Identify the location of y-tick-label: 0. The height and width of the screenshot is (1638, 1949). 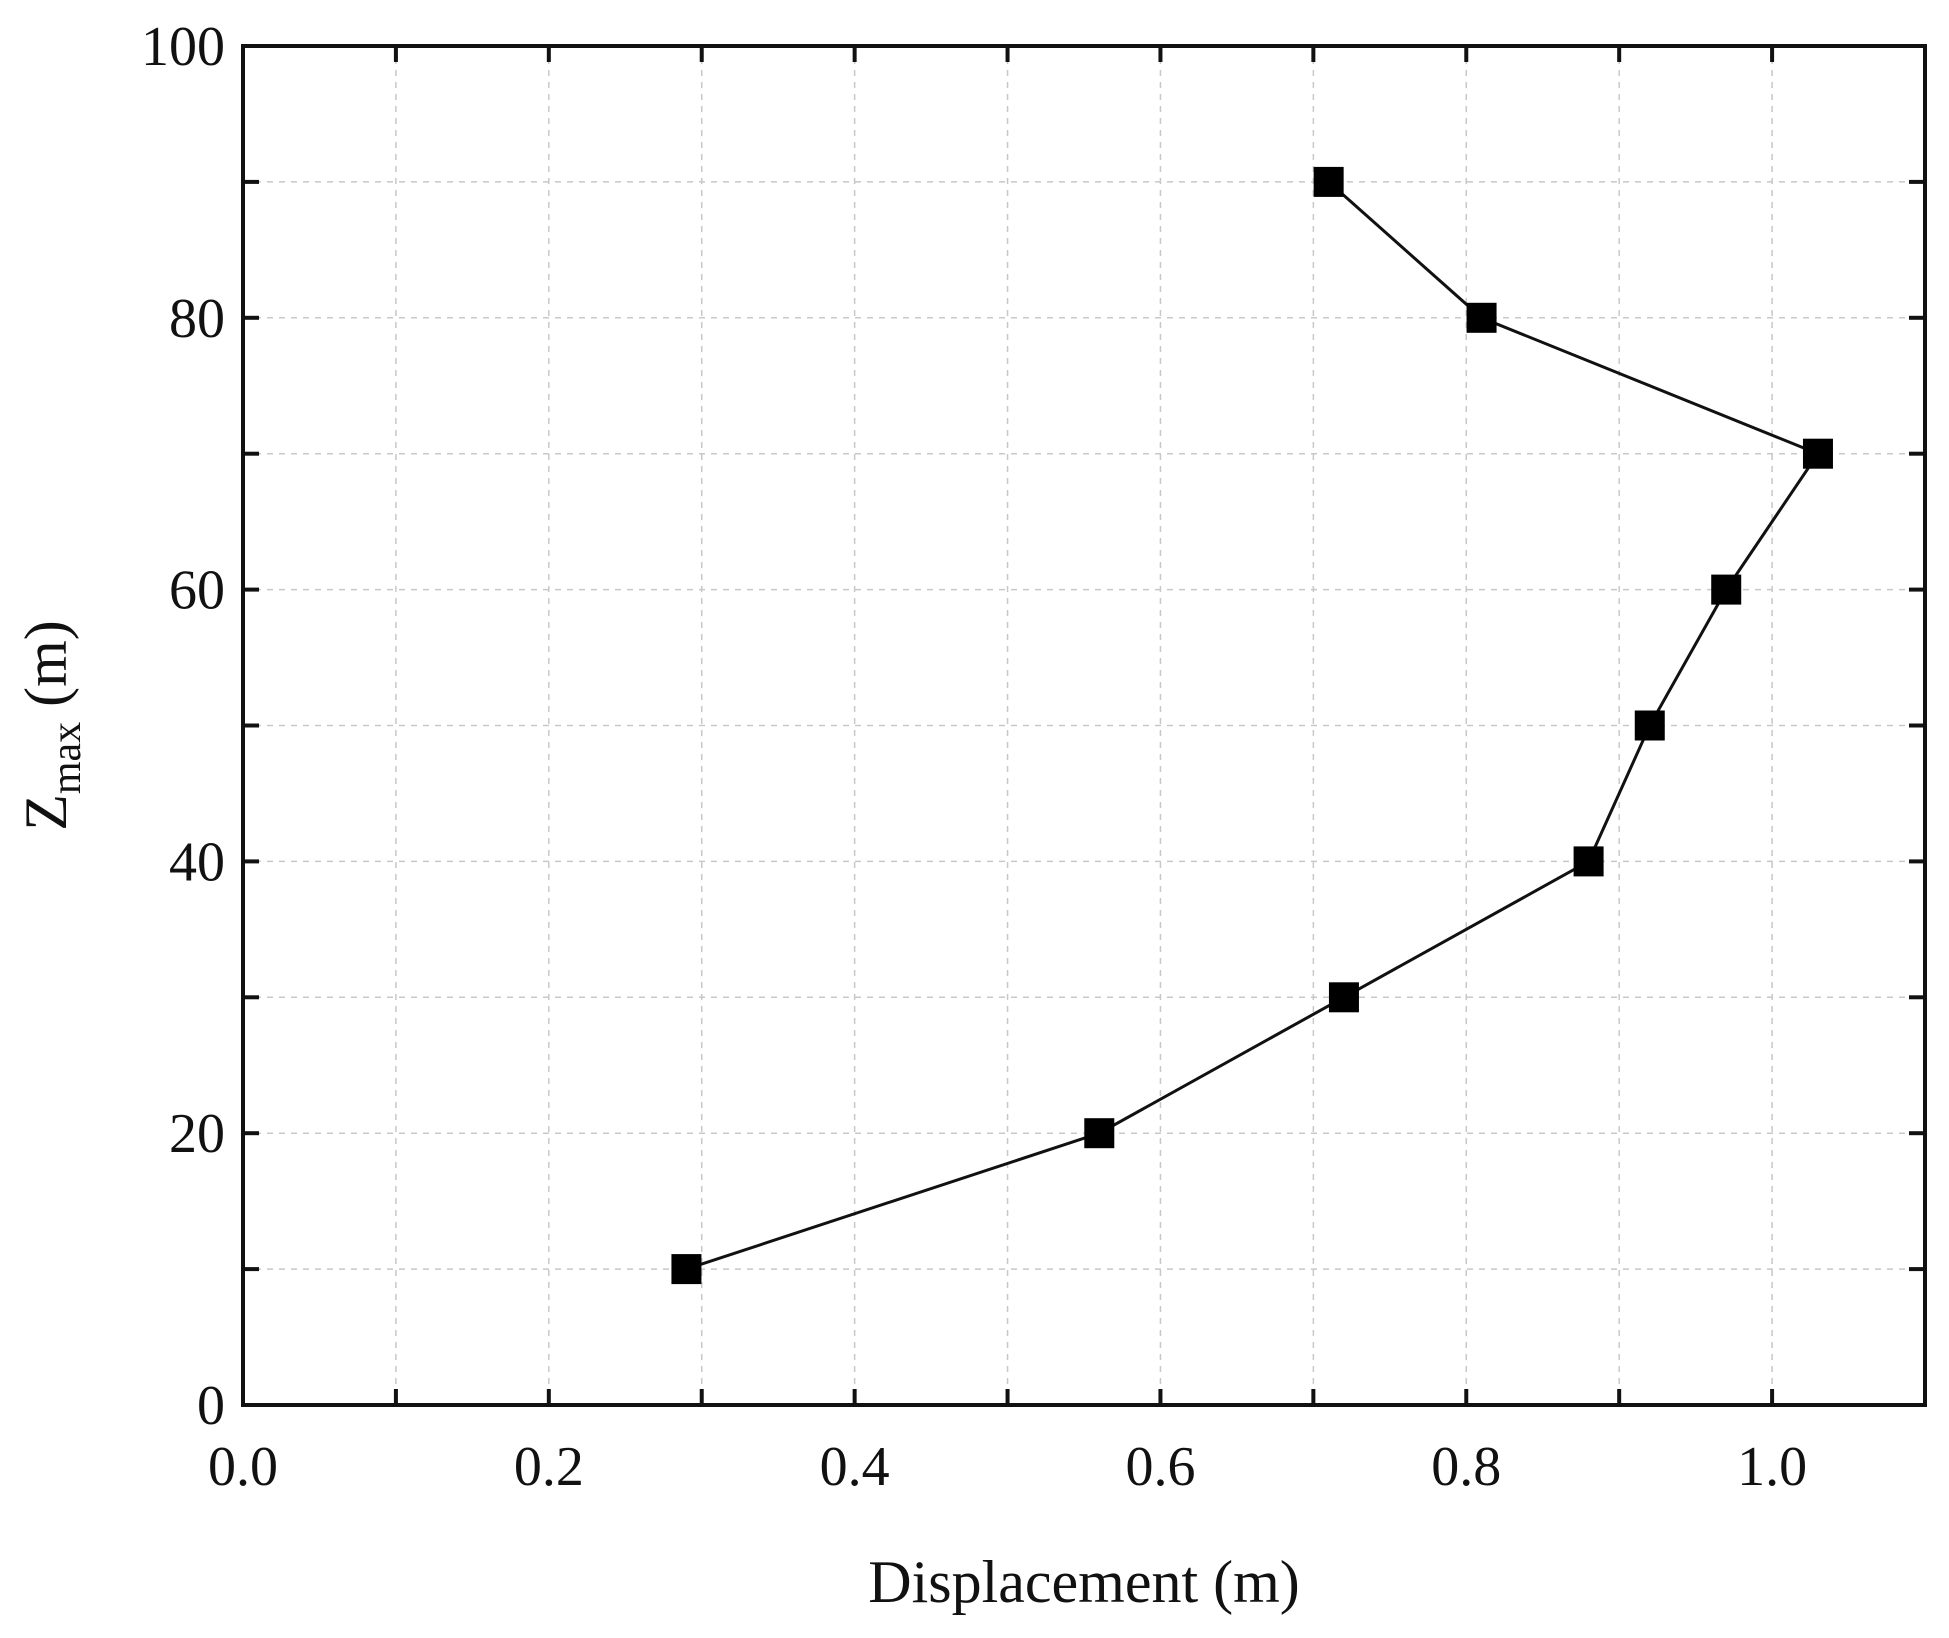
(211, 1406).